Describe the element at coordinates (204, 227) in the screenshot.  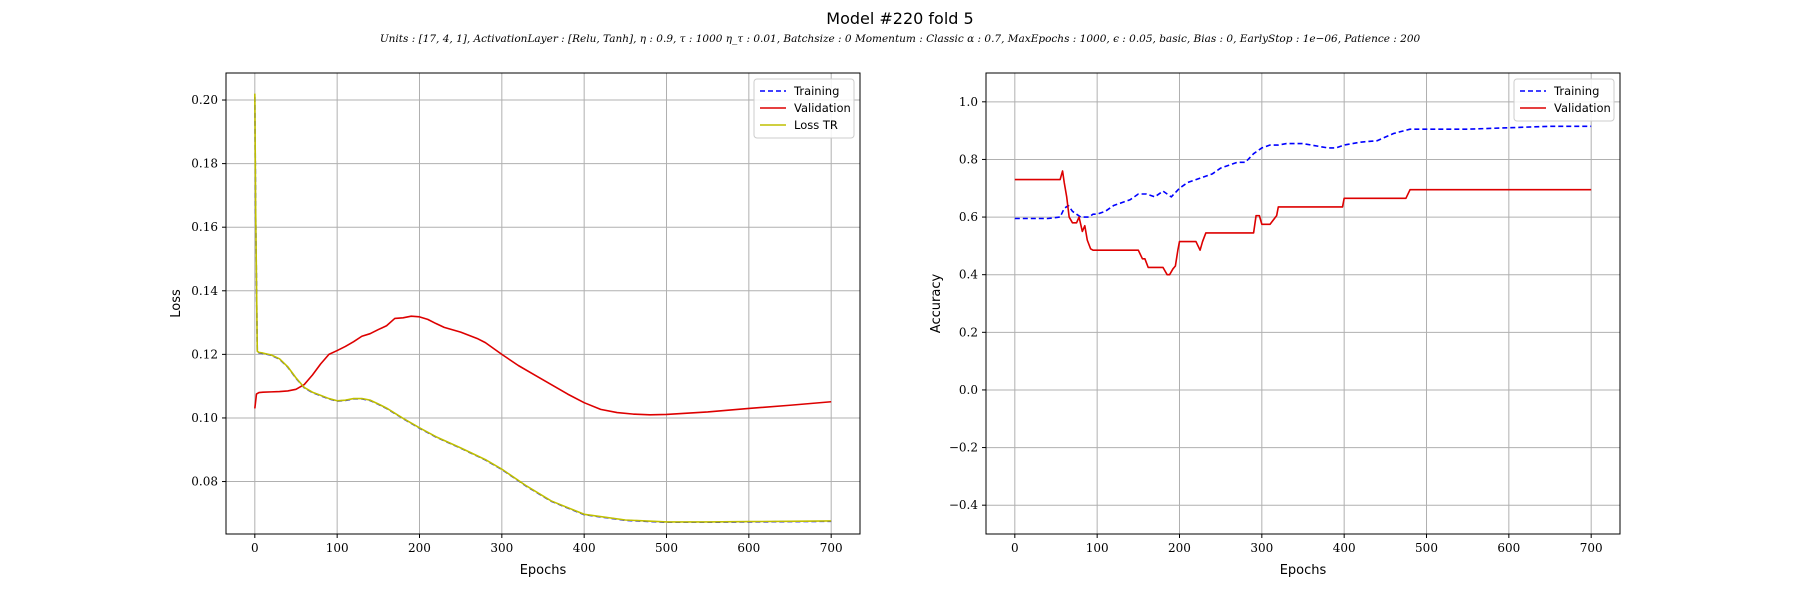
I see `y-tick-label: 0.16` at that location.